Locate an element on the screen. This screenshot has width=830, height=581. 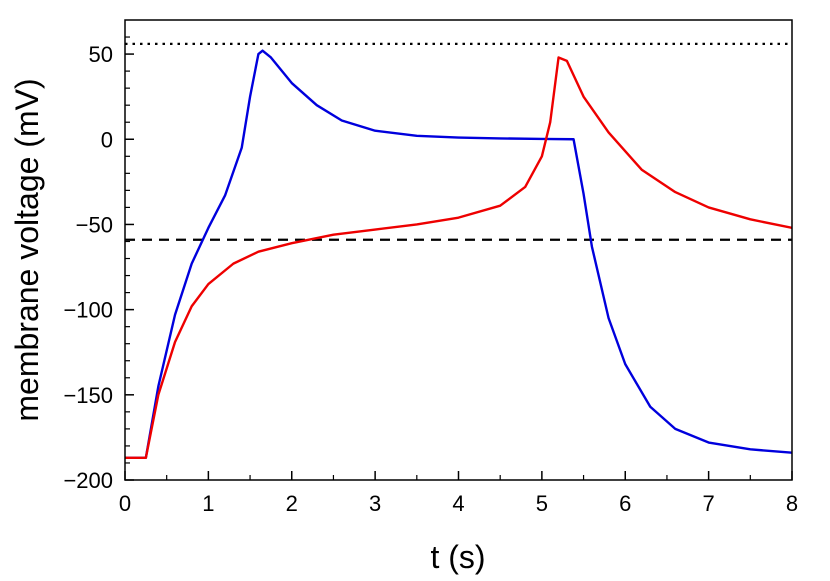
y-tick-label: 0 is located at coordinates (107, 139).